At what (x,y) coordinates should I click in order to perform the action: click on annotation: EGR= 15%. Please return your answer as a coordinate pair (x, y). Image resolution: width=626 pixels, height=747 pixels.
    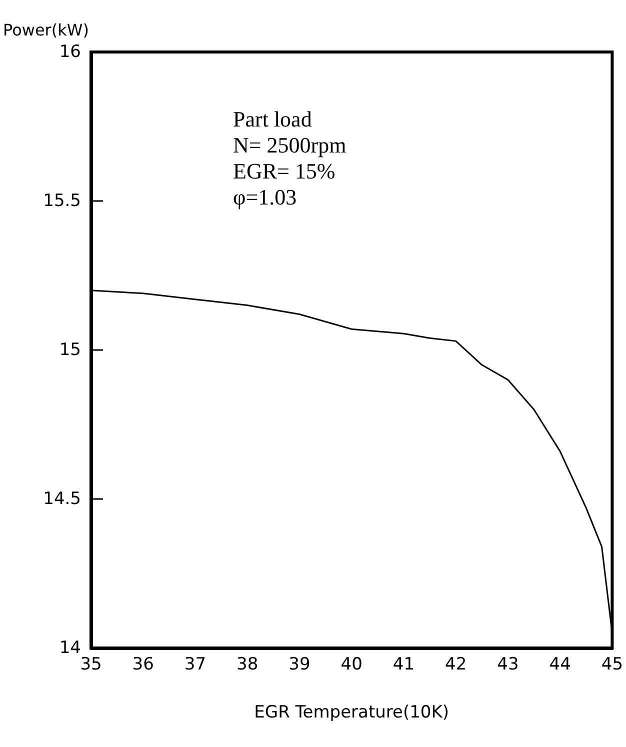
    Looking at the image, I should click on (284, 171).